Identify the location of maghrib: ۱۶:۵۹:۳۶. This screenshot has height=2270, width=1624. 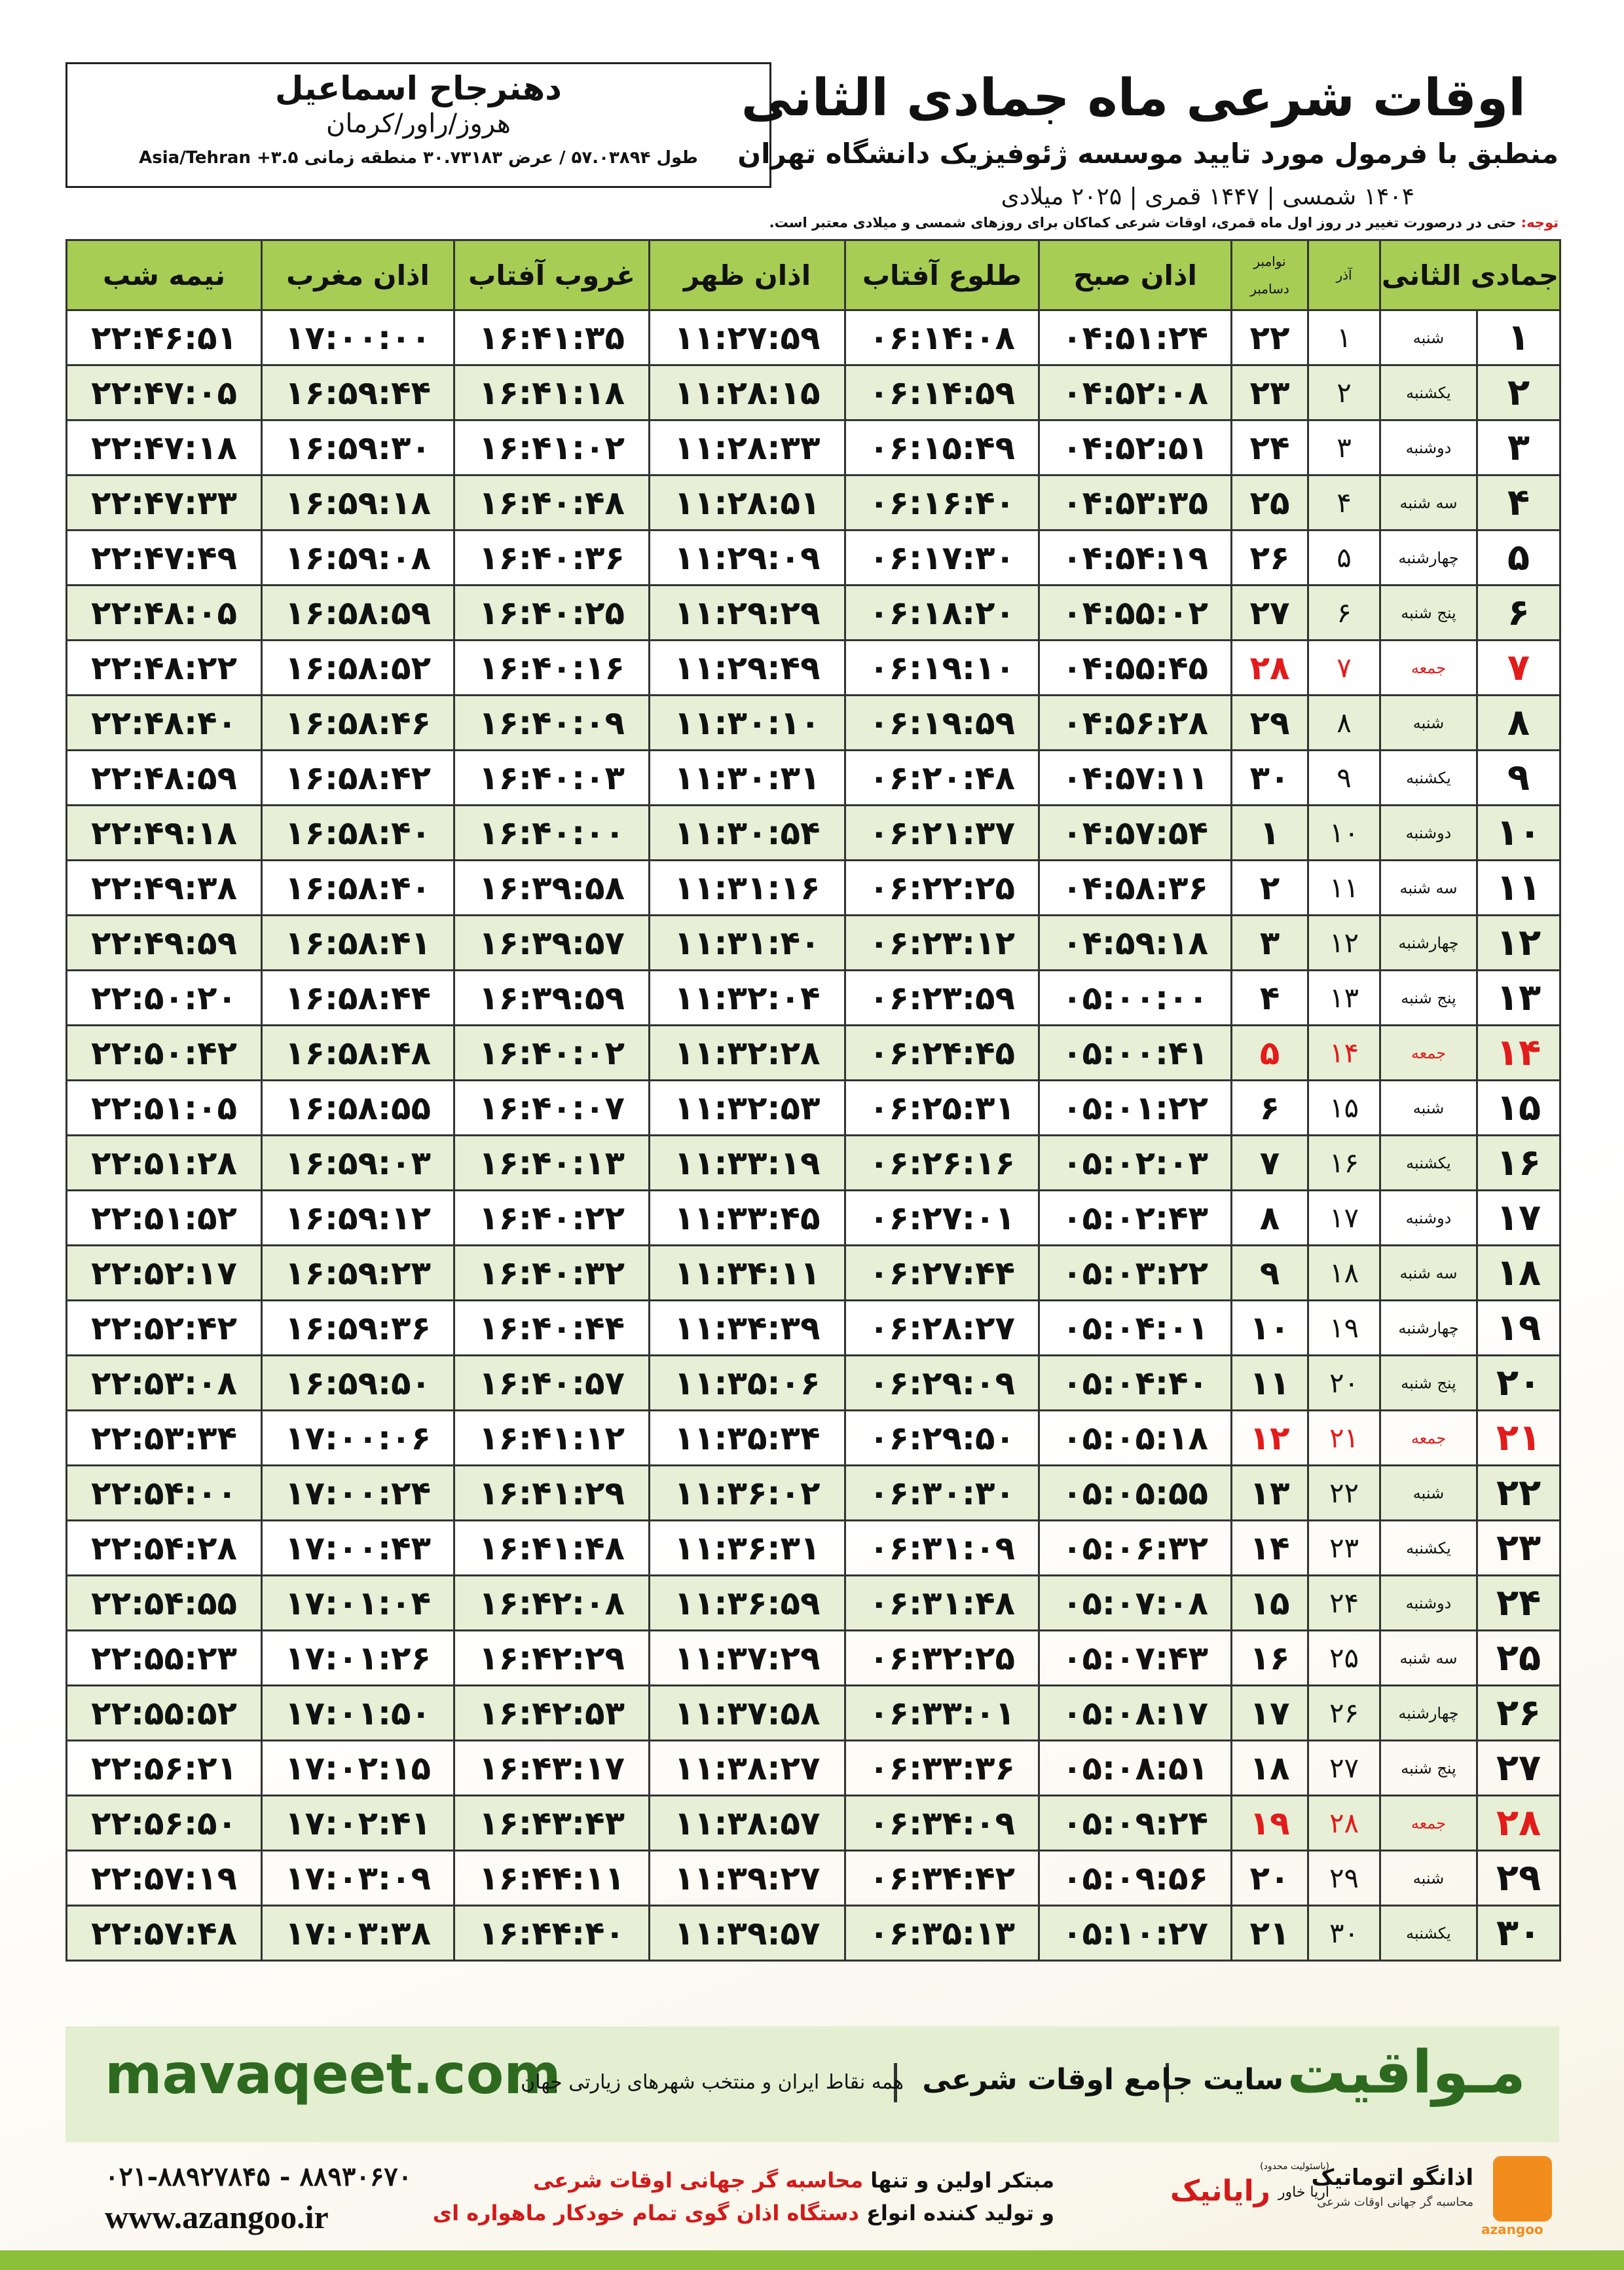
(358, 1327).